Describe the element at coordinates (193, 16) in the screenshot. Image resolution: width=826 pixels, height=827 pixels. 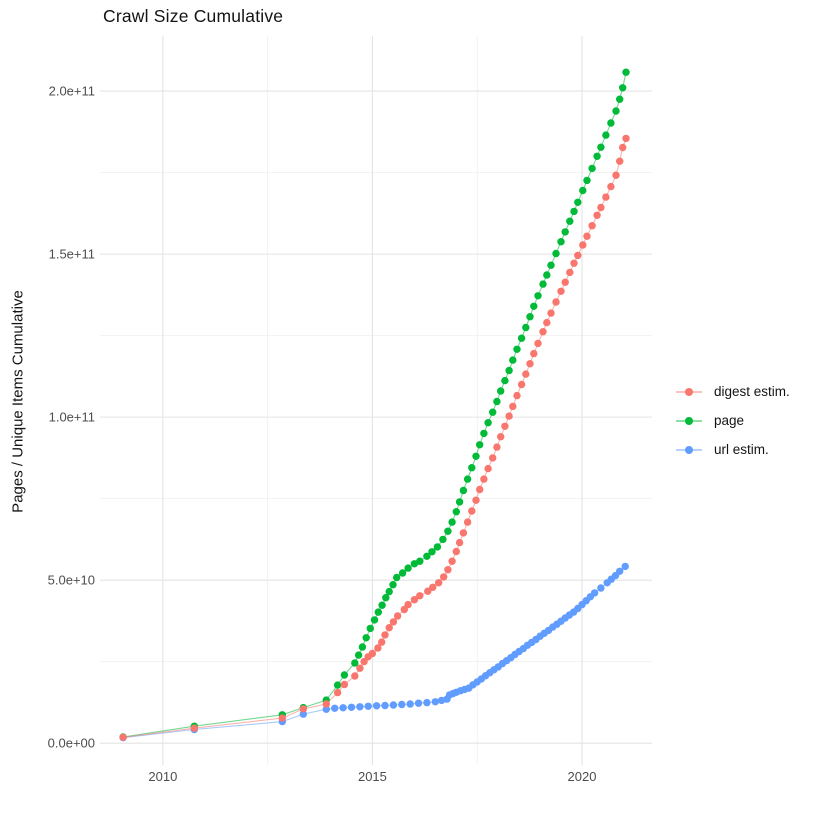
I see `chart-title: Crawl Size Cumulative` at that location.